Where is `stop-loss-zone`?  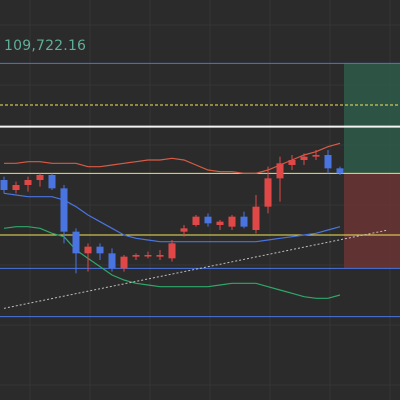
stop-loss-zone is located at coordinates (372, 221).